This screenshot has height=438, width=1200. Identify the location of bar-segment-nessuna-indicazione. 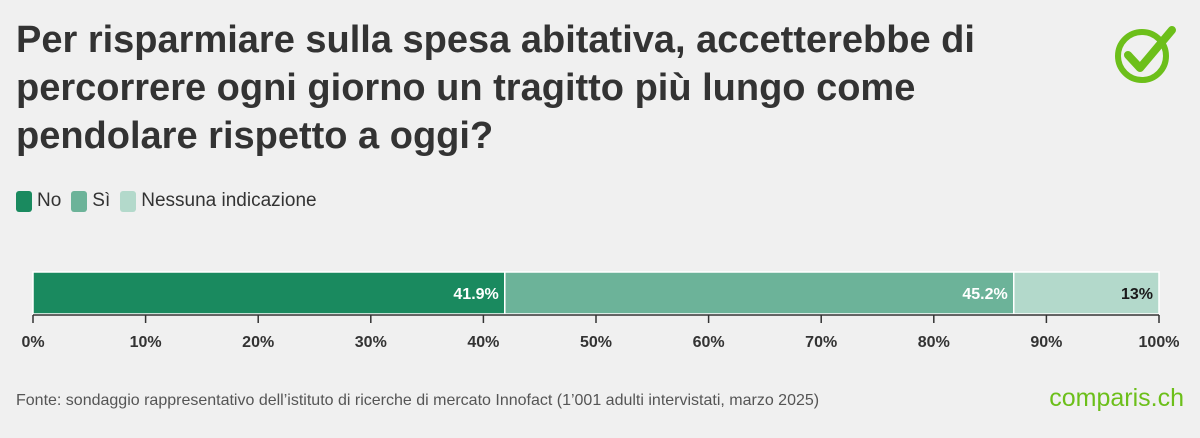
(1086, 293).